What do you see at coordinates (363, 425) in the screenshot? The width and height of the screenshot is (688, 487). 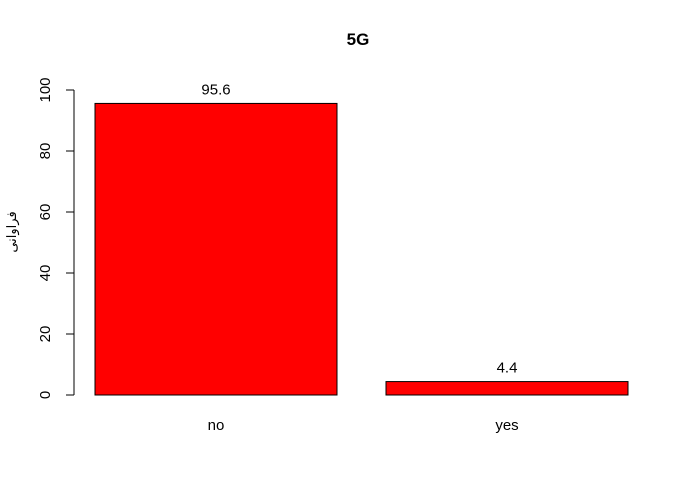 I see `x-axis-labels: no yes` at bounding box center [363, 425].